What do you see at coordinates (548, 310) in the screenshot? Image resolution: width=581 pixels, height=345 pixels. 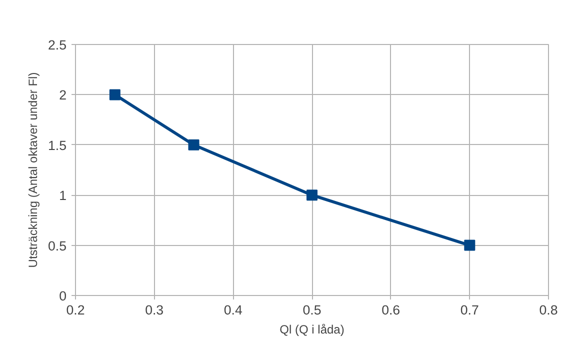 I see `x-tick-label: 0.8` at bounding box center [548, 310].